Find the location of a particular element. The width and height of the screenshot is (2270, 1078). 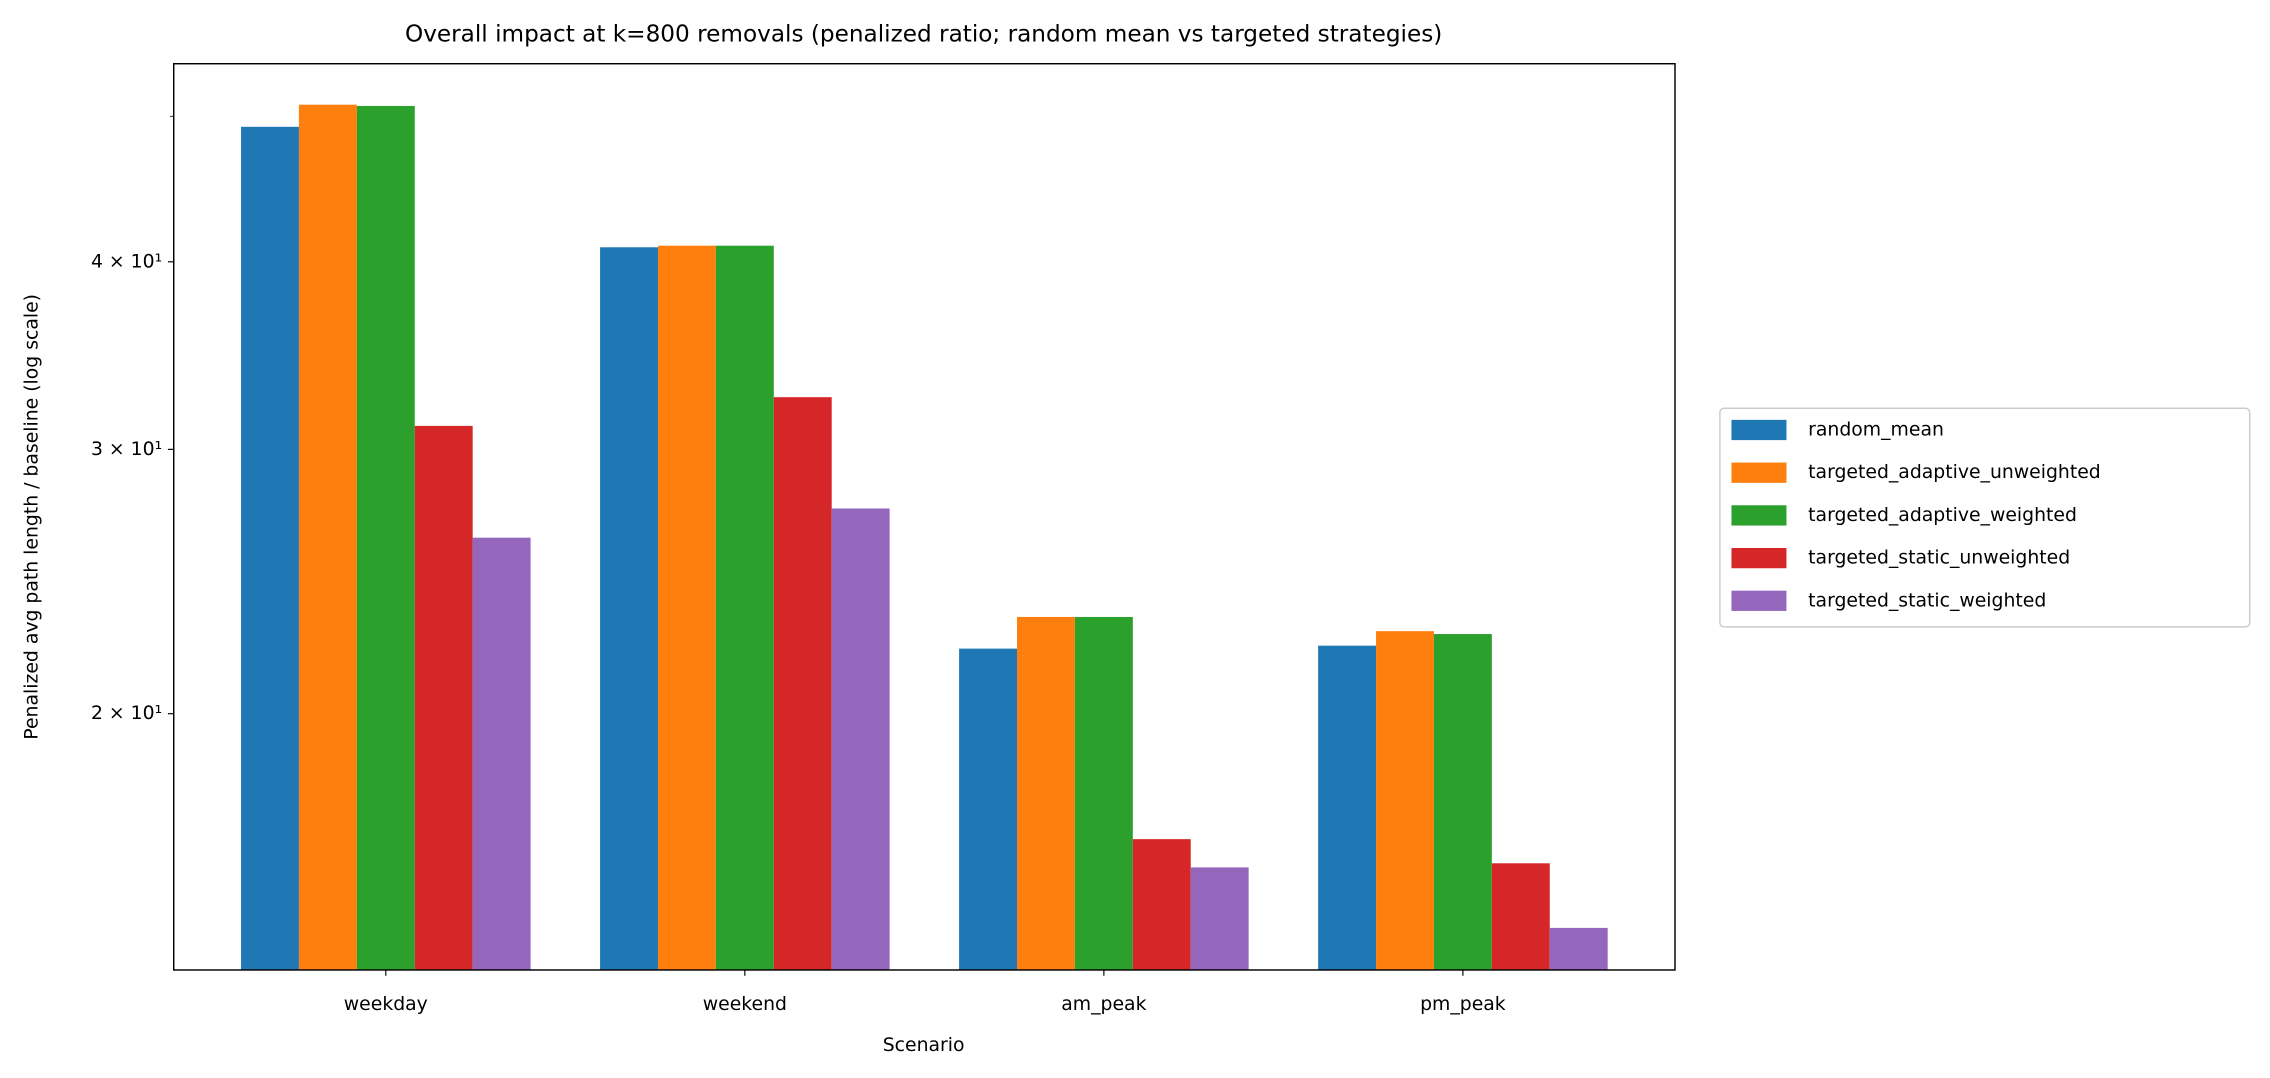

x-tick-label: pm_peak is located at coordinates (1463, 1004).